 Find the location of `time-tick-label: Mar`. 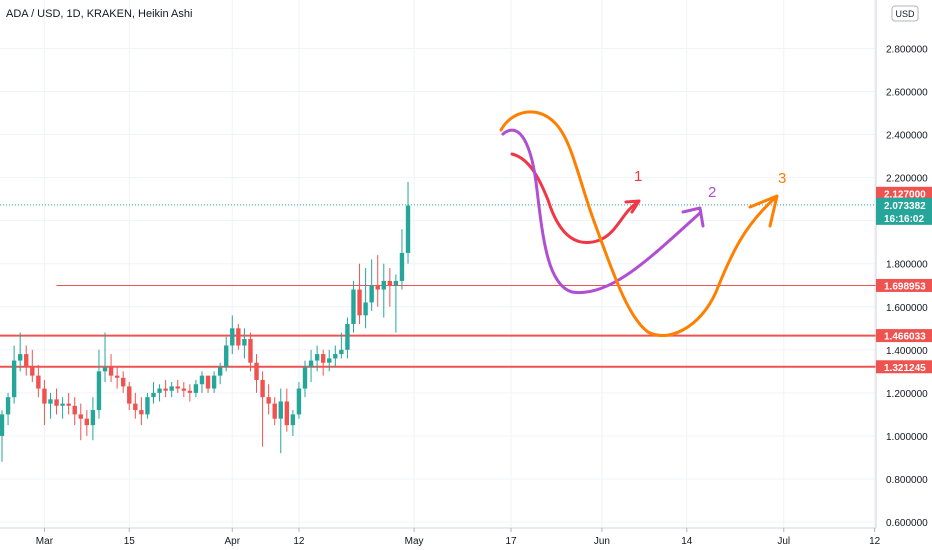

time-tick-label: Mar is located at coordinates (45, 541).